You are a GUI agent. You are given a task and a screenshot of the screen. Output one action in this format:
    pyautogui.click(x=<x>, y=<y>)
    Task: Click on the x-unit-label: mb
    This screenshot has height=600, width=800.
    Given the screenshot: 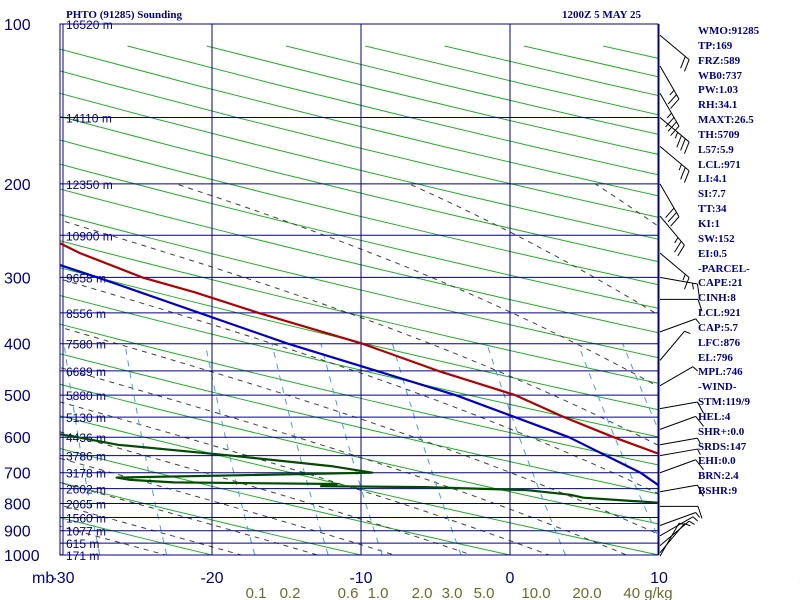 What is the action you would take?
    pyautogui.click(x=43, y=578)
    